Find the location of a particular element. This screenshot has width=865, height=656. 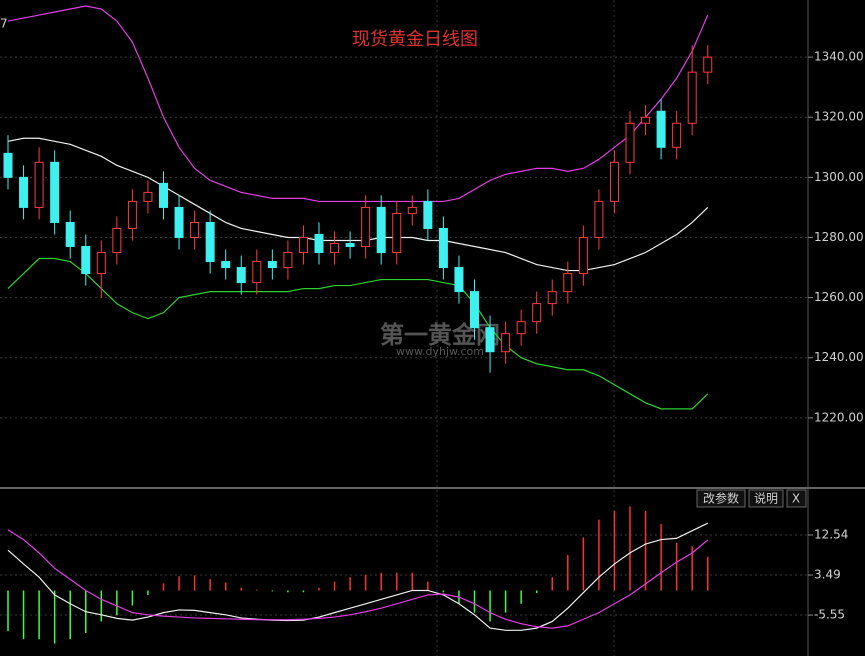

button-label: 改参数 is located at coordinates (721, 498).